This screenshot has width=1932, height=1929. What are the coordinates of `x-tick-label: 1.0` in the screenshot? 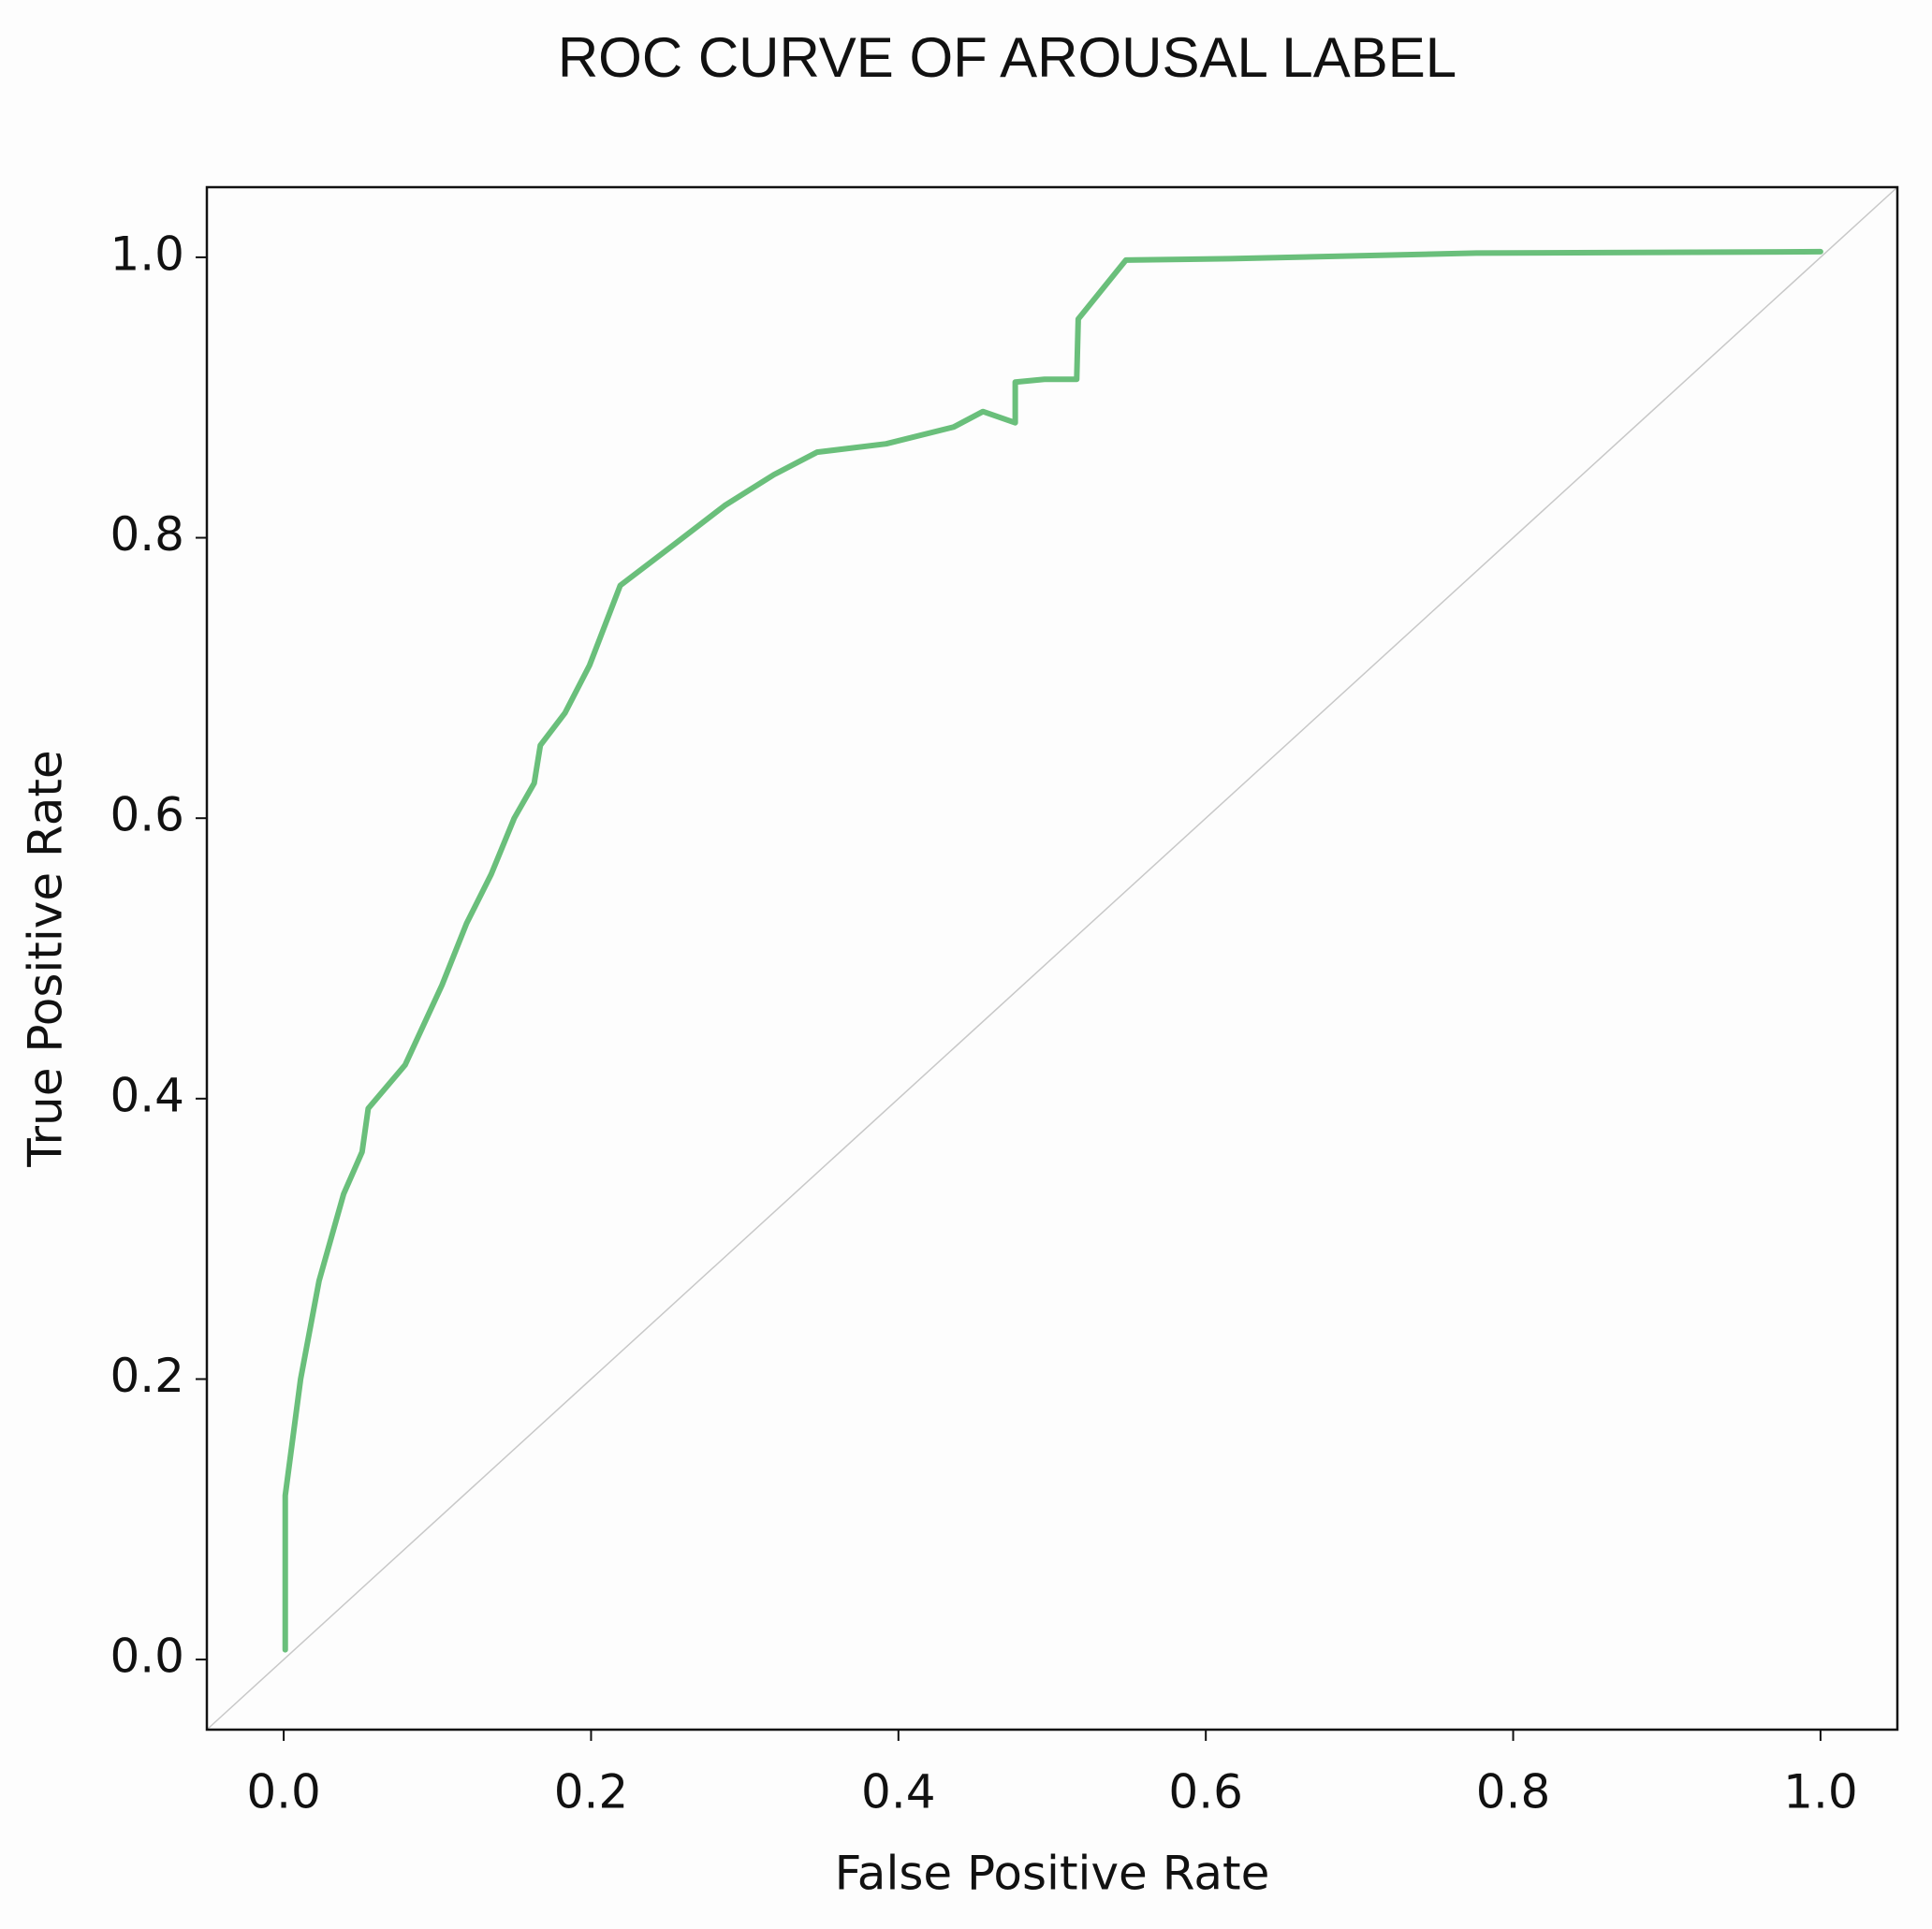 It's located at (1820, 1792).